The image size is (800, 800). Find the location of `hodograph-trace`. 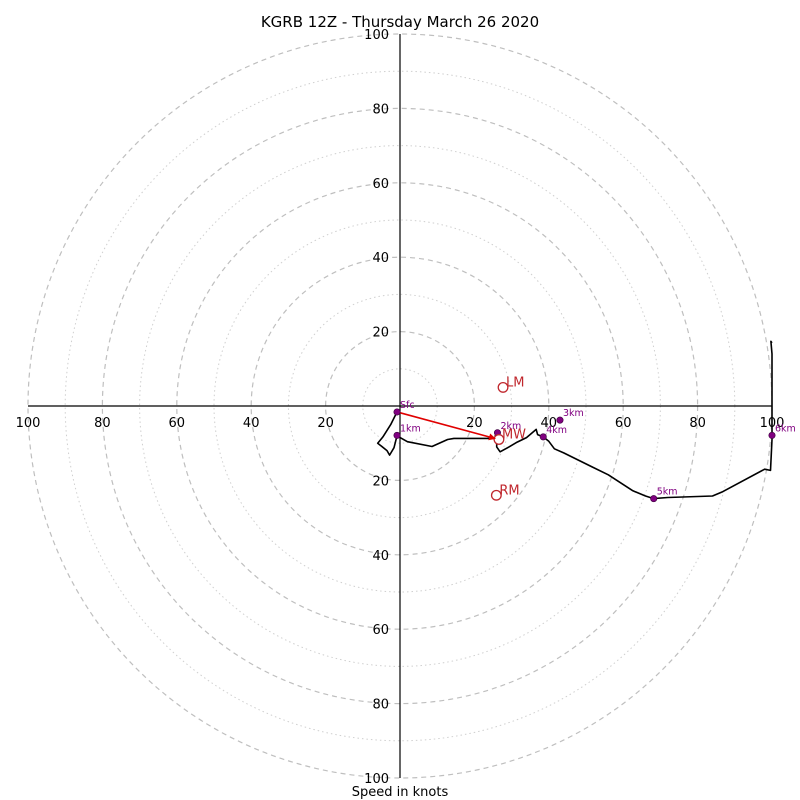

hodograph-trace is located at coordinates (574, 420).